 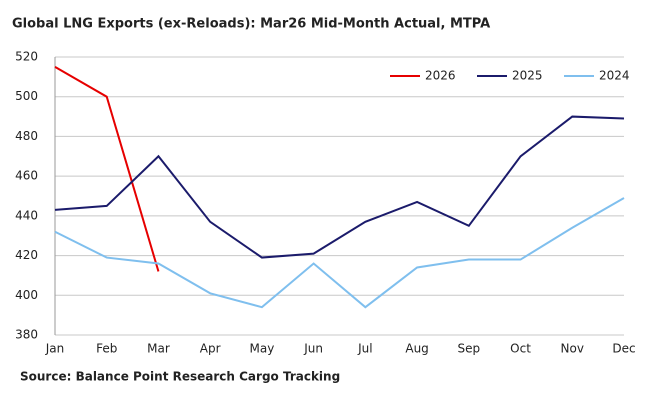 I want to click on x-tick-label: Feb, so click(x=106, y=349).